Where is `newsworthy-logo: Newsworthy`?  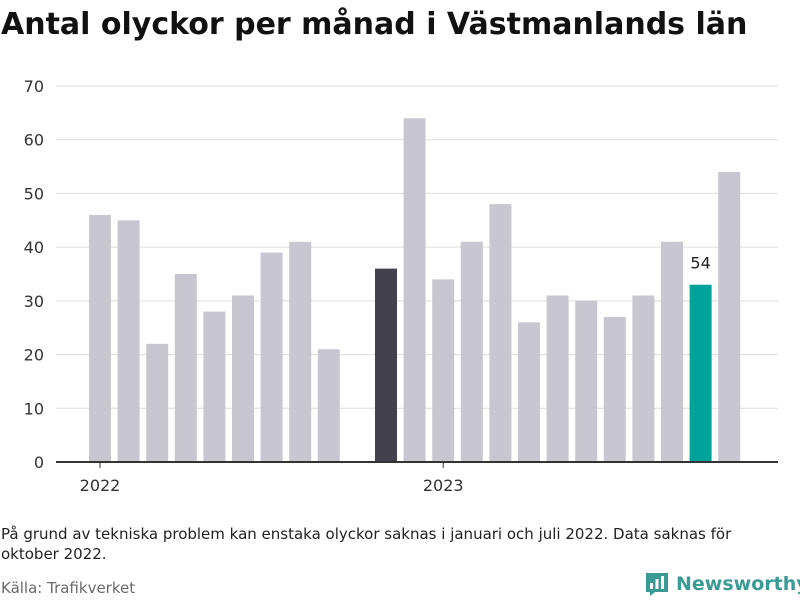
newsworthy-logo: Newsworthy is located at coordinates (722, 584).